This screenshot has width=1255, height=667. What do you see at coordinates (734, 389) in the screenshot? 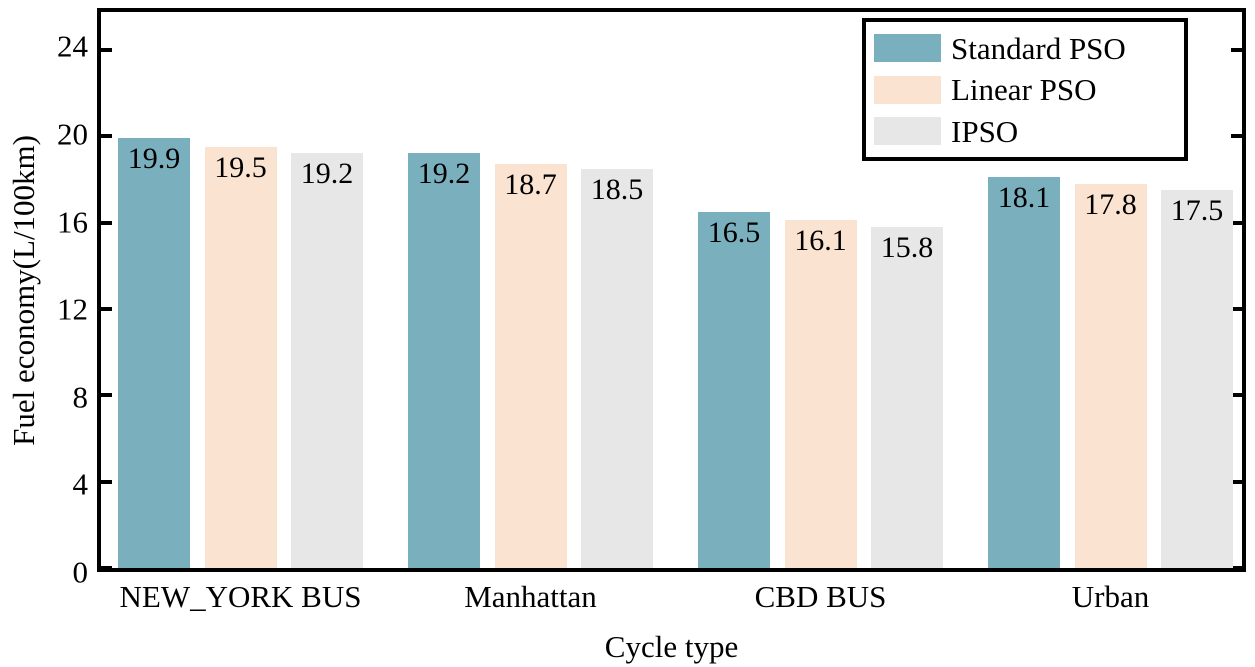
I see `bar: 16.5` at bounding box center [734, 389].